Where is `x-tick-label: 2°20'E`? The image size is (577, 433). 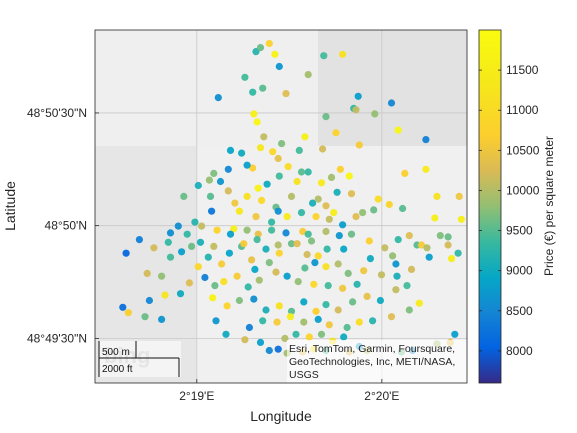
x-tick-label: 2°20'E is located at coordinates (381, 396).